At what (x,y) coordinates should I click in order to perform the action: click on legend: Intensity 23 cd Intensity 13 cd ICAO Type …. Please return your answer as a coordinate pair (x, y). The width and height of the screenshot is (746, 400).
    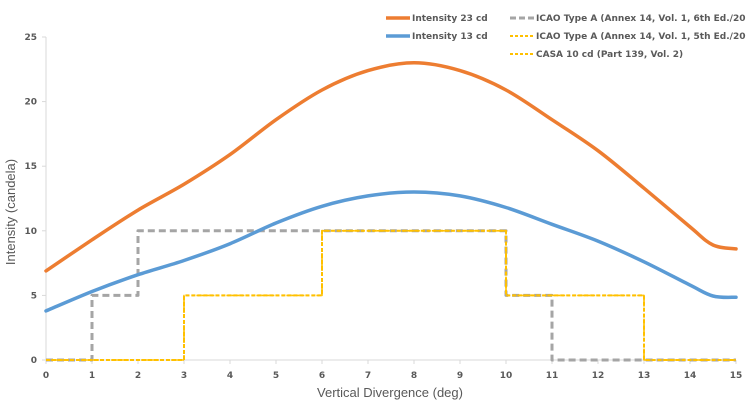
    Looking at the image, I should click on (566, 37).